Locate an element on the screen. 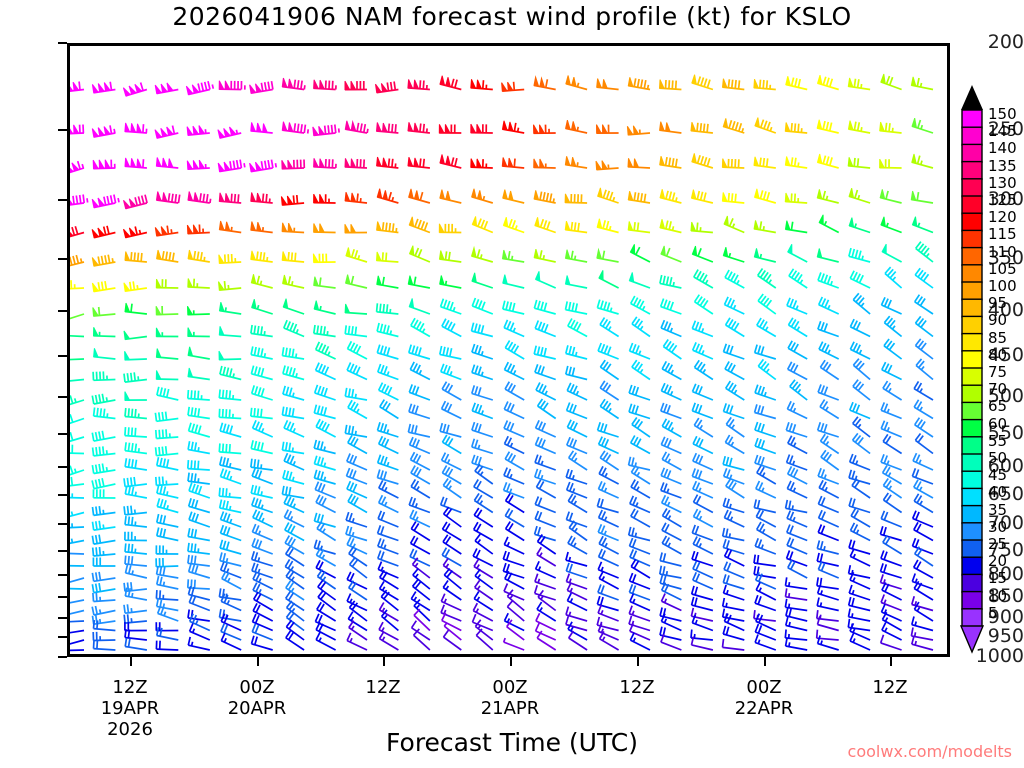 The image size is (1024, 768). x-axis-tick-line: 20APR is located at coordinates (257, 708).